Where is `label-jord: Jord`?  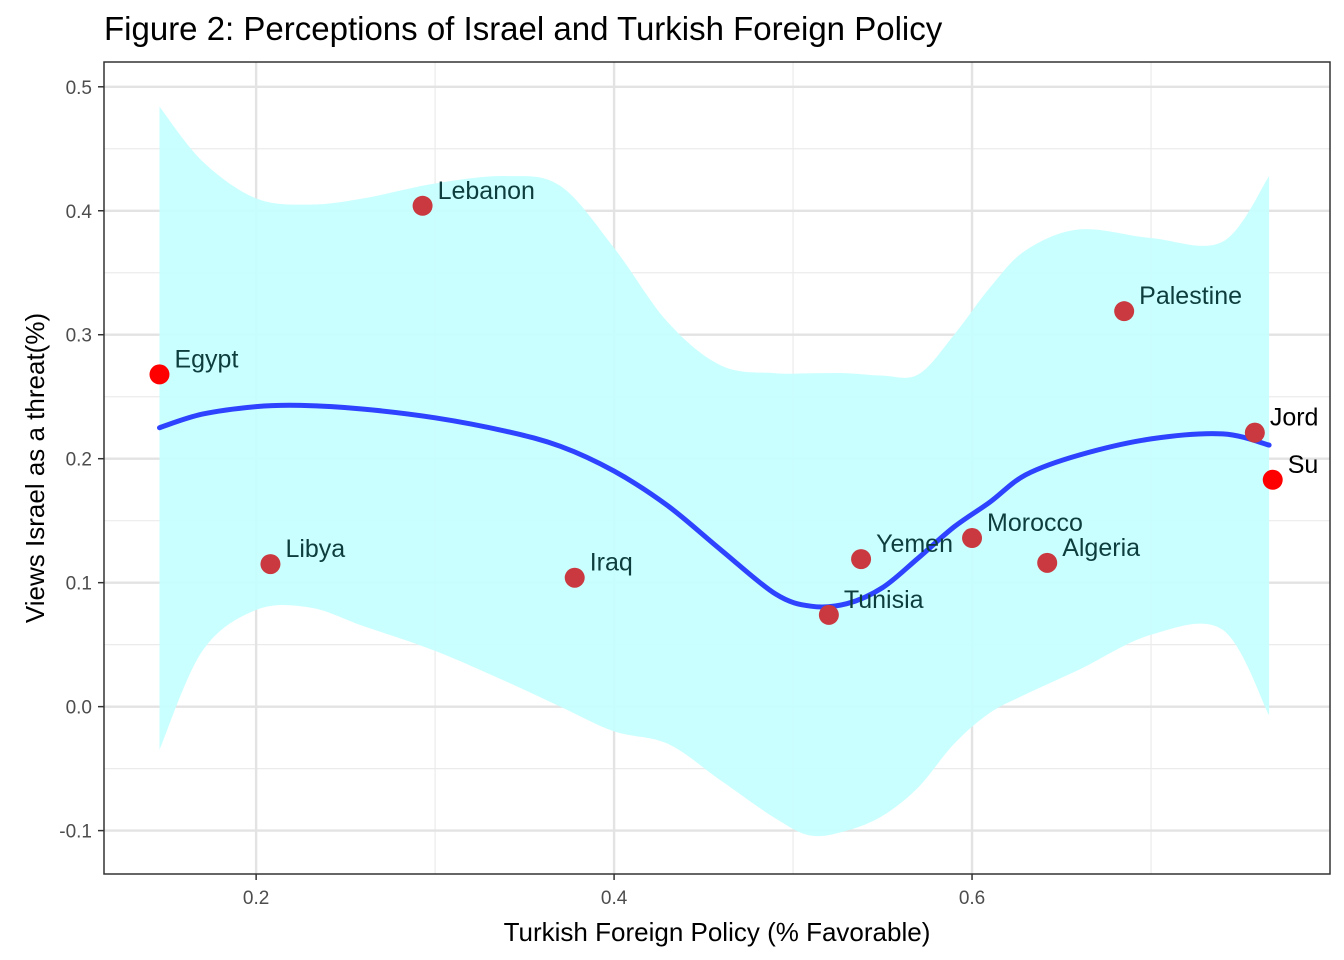
label-jord: Jord is located at coordinates (1294, 418).